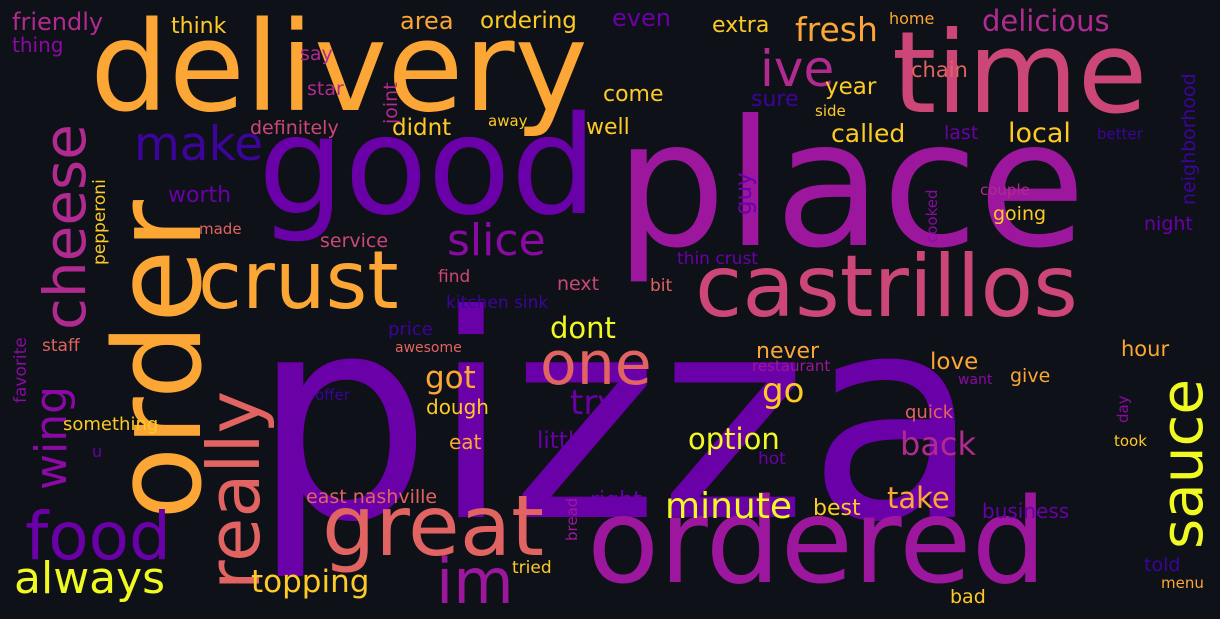 This screenshot has height=619, width=1220. What do you see at coordinates (454, 277) in the screenshot?
I see `word-find: find` at bounding box center [454, 277].